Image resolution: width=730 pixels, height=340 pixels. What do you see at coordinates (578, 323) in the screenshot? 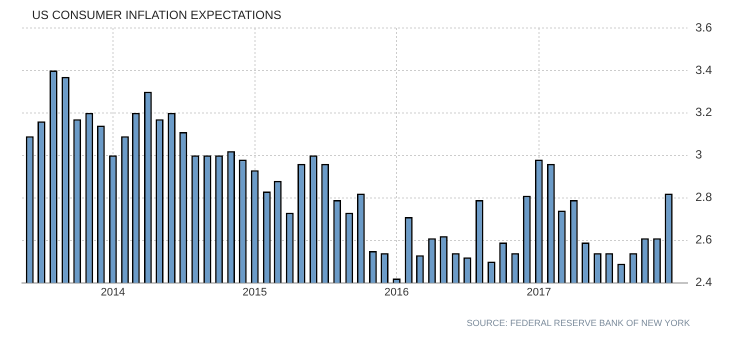
I see `source-note: SOURCE: FEDERAL RESERVE BANK OF NEW YORK` at bounding box center [578, 323].